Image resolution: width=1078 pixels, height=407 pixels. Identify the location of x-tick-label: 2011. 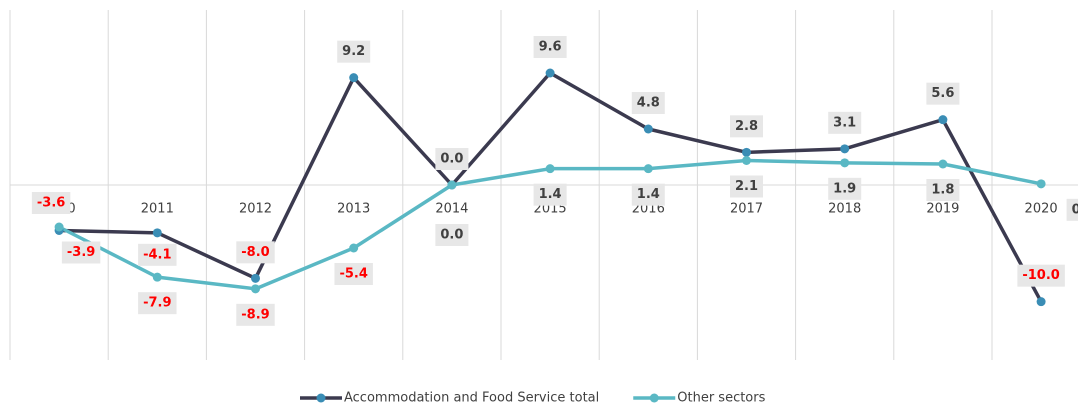
(157, 209).